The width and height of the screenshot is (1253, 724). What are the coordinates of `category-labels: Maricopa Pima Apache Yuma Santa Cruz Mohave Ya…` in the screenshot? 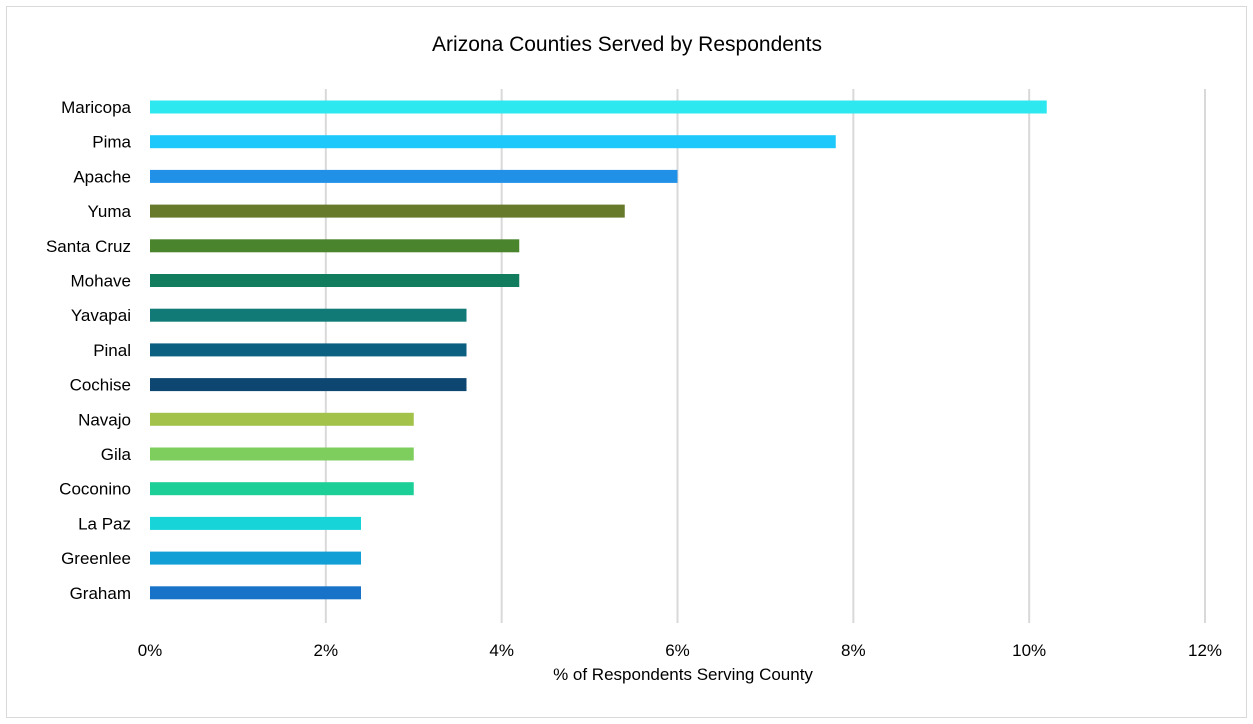 It's located at (89, 350).